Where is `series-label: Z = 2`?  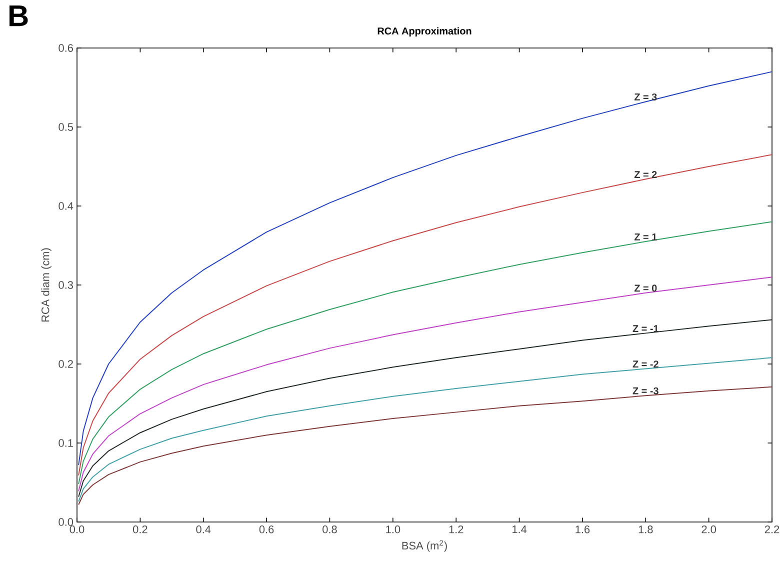
series-label: Z = 2 is located at coordinates (645, 174).